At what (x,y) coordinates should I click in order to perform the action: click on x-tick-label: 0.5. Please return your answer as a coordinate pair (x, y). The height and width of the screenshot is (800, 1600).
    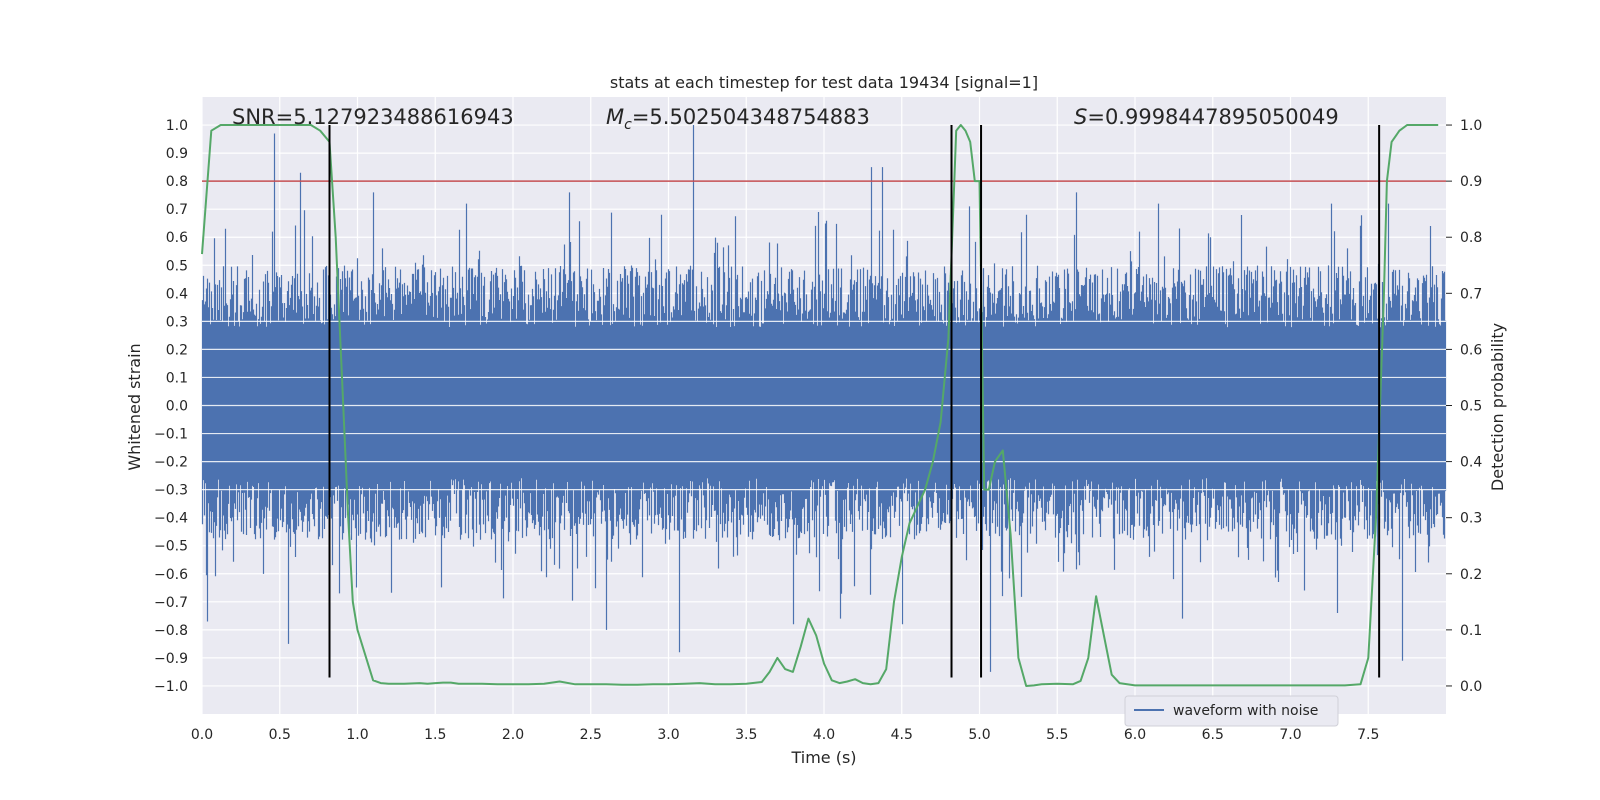
    Looking at the image, I should click on (280, 735).